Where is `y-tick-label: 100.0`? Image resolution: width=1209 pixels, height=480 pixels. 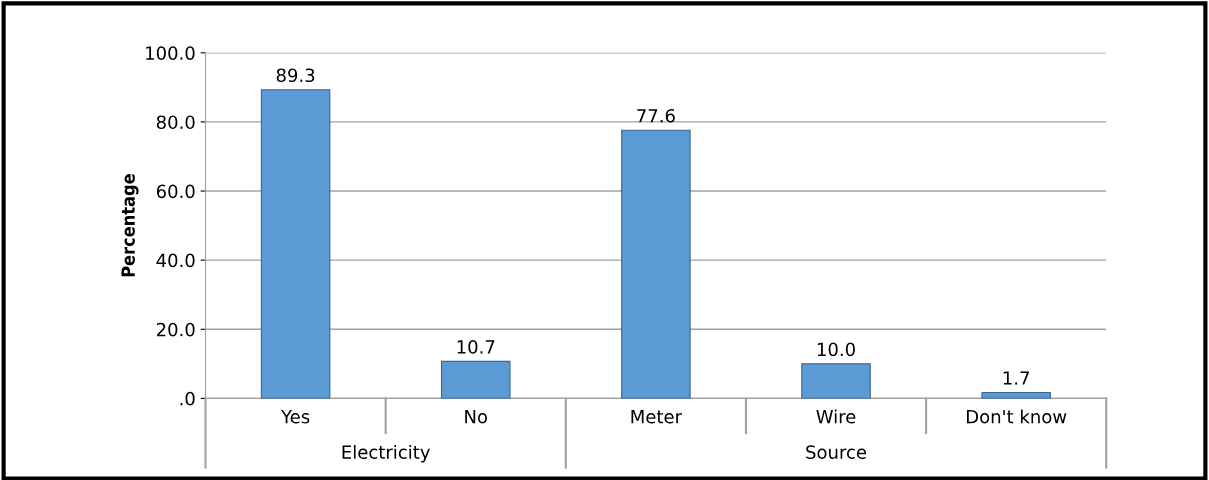 y-tick-label: 100.0 is located at coordinates (170, 53).